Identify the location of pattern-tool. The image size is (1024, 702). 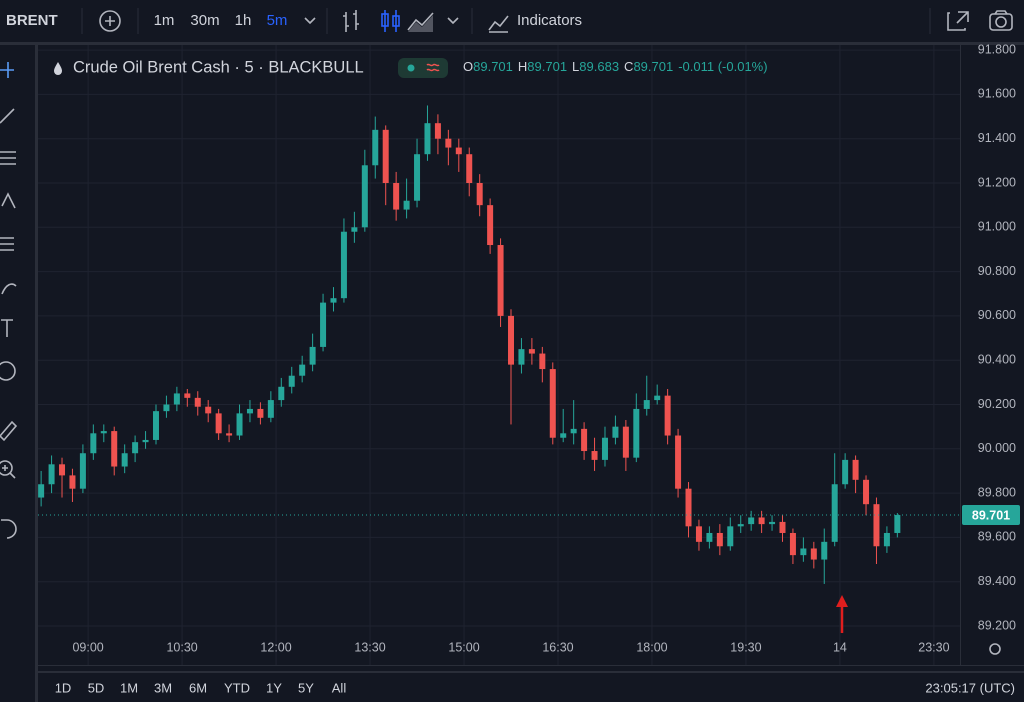
(8, 200).